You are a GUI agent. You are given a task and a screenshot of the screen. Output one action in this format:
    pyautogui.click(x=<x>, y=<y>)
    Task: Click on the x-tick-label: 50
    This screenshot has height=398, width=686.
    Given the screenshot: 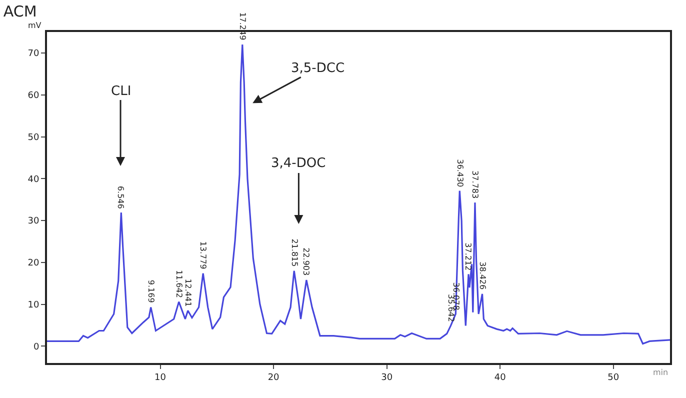 What is the action you would take?
    pyautogui.click(x=614, y=377)
    